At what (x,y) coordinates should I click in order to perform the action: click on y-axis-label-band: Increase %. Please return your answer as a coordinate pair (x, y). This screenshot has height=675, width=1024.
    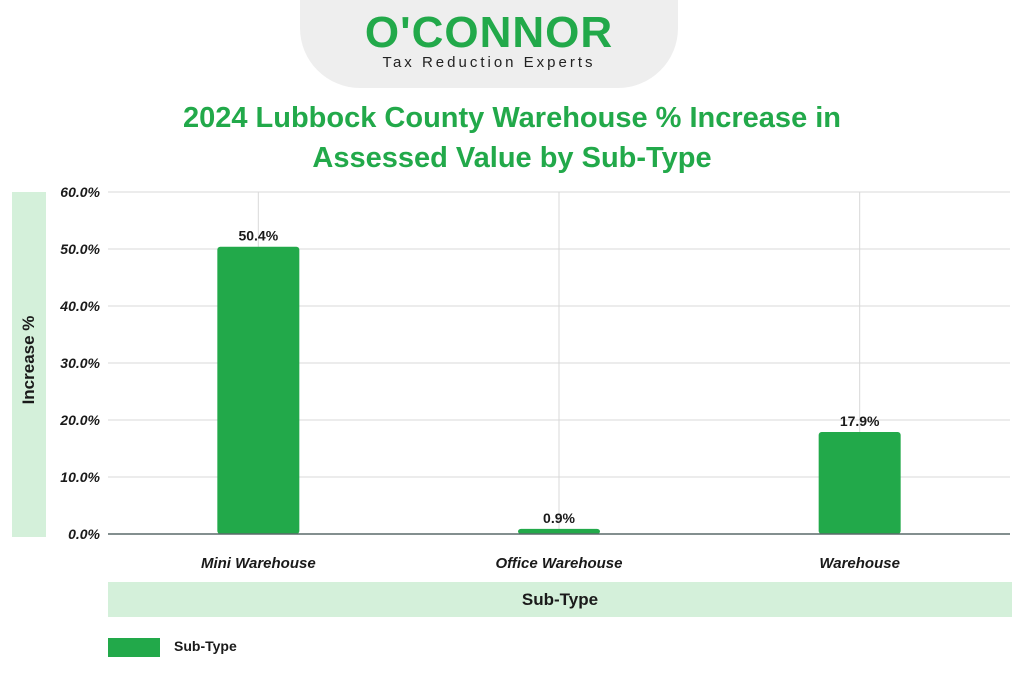
    Looking at the image, I should click on (29, 364).